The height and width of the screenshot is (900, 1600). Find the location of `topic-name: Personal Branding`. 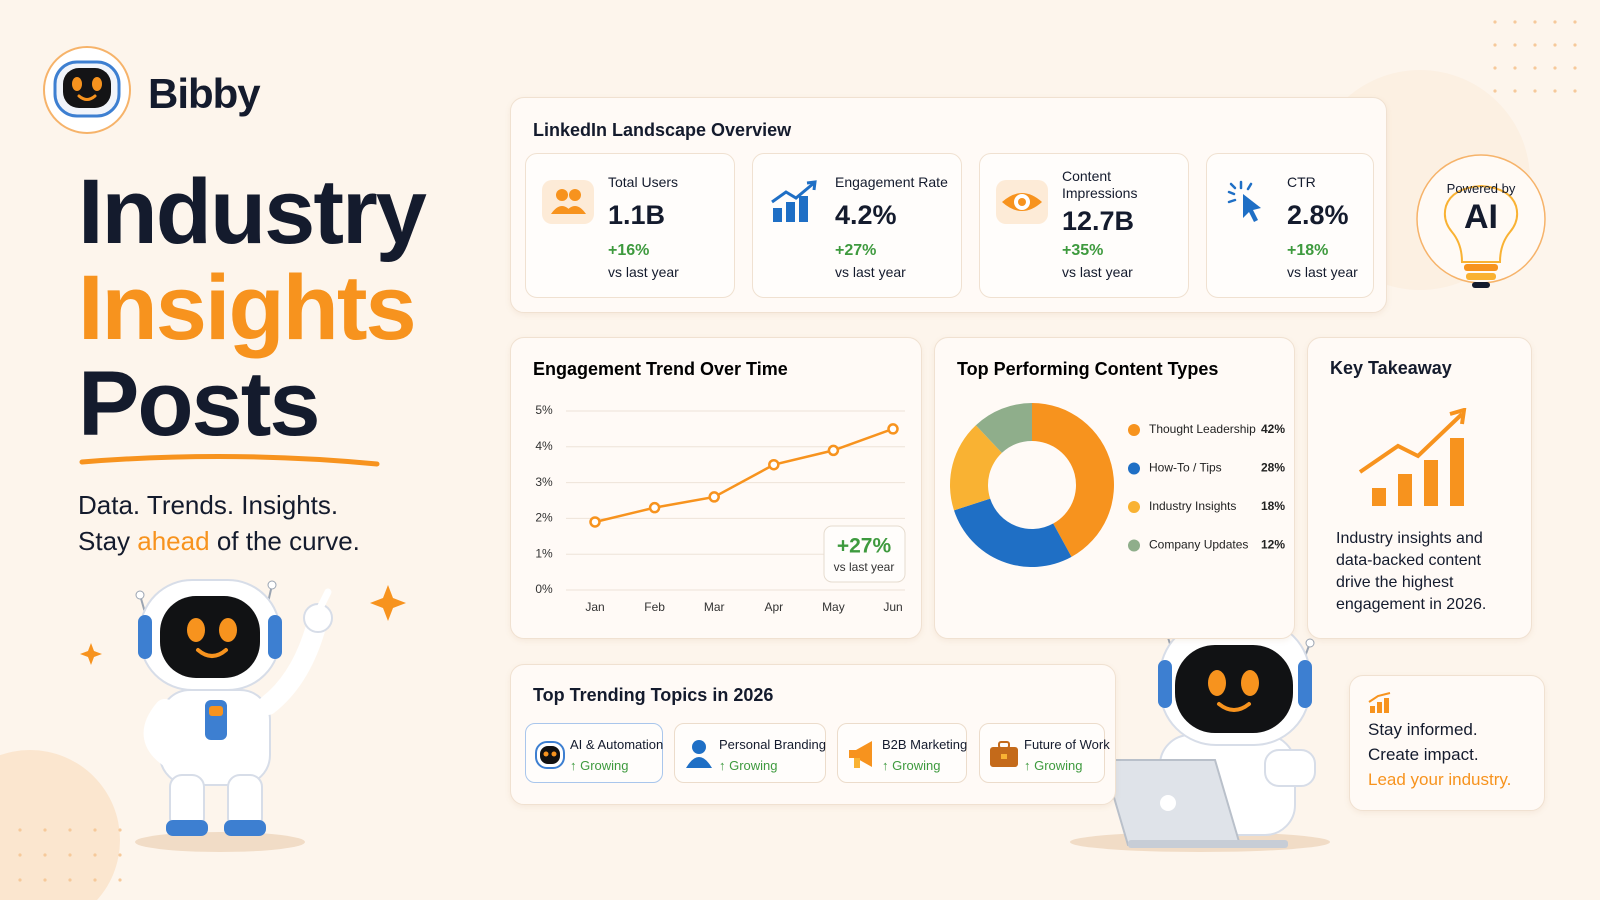

topic-name: Personal Branding is located at coordinates (772, 744).